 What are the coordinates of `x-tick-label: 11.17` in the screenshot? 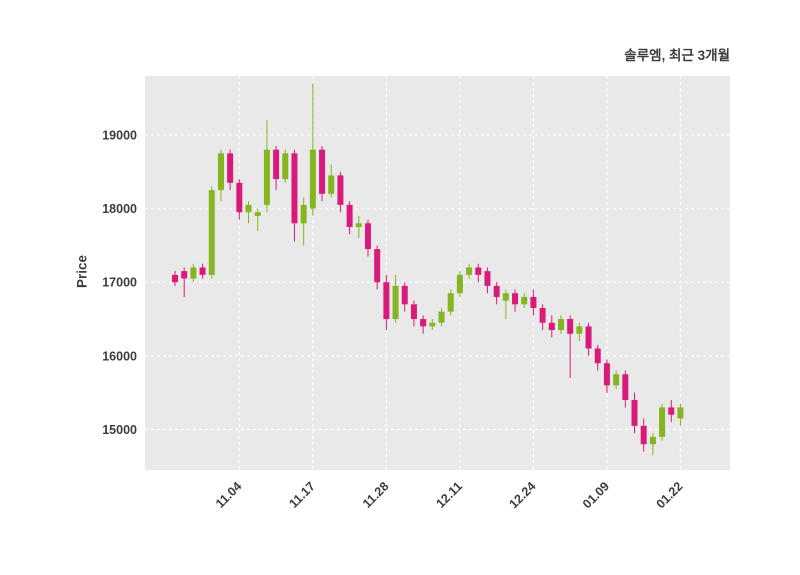 It's located at (302, 495).